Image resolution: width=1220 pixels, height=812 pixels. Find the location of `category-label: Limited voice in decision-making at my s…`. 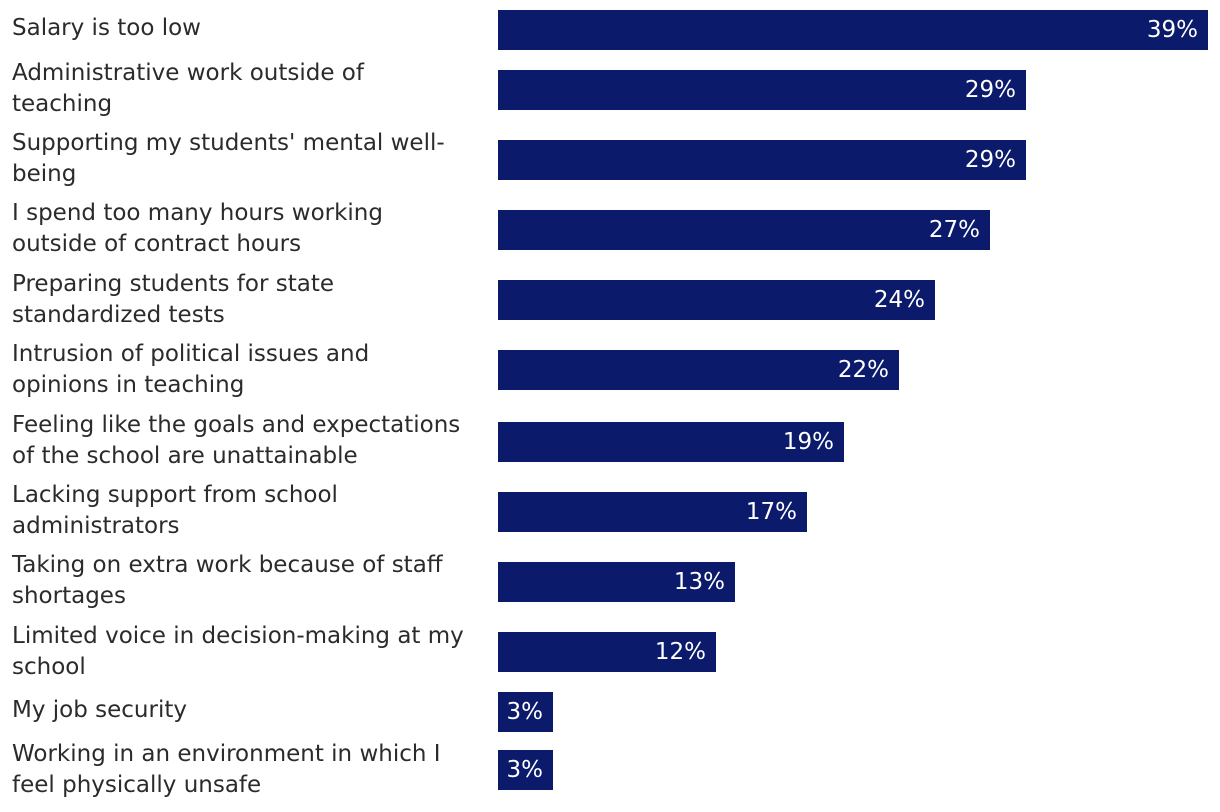

category-label: Limited voice in decision-making at my s… is located at coordinates (238, 651).